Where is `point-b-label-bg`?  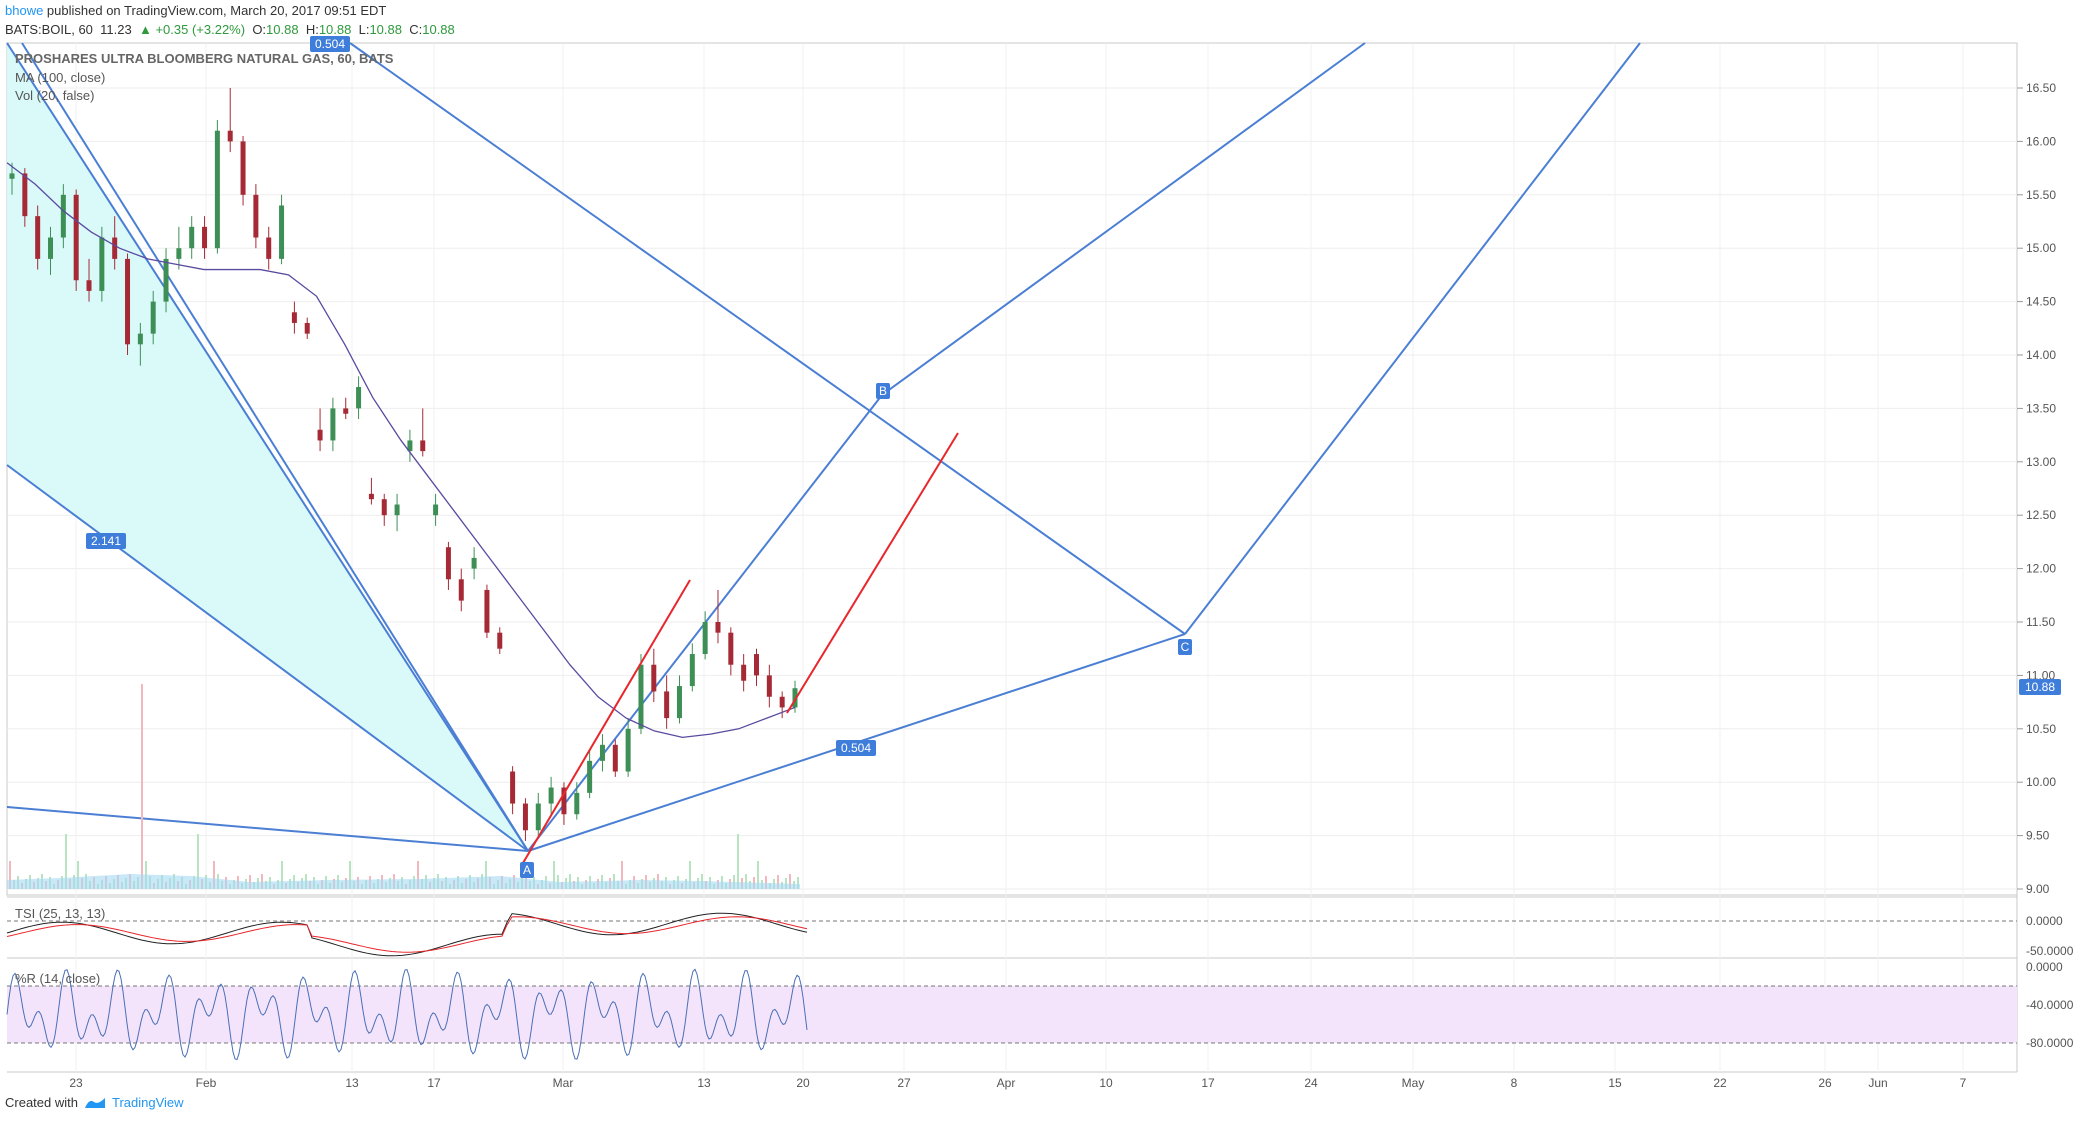 point-b-label-bg is located at coordinates (883, 391).